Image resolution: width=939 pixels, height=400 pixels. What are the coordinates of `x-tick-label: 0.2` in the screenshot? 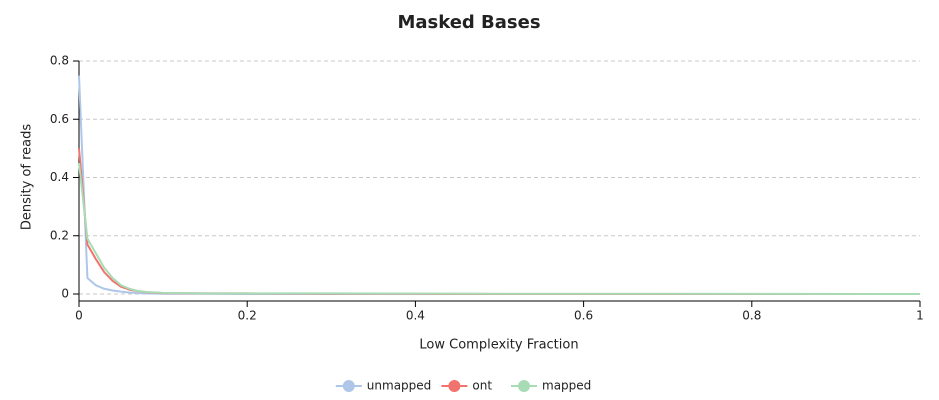 It's located at (247, 316).